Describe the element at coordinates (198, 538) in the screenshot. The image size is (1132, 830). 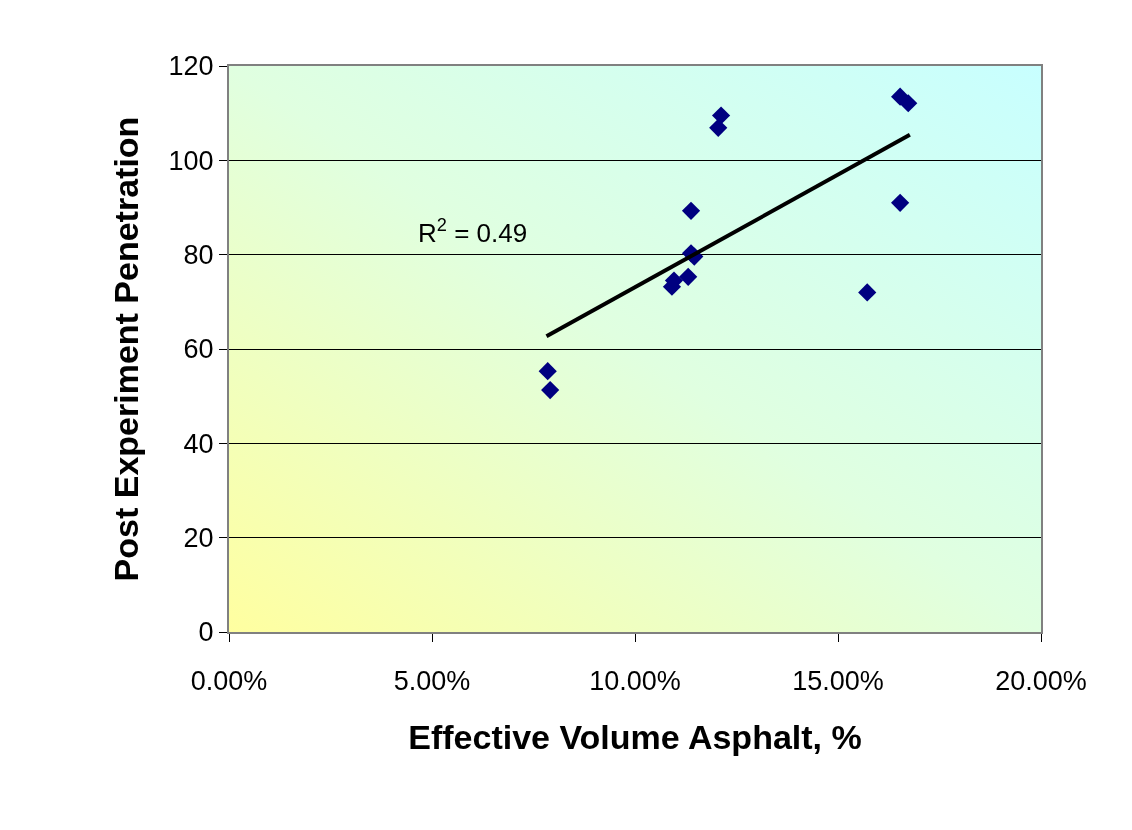
I see `y-tick-label: 20` at that location.